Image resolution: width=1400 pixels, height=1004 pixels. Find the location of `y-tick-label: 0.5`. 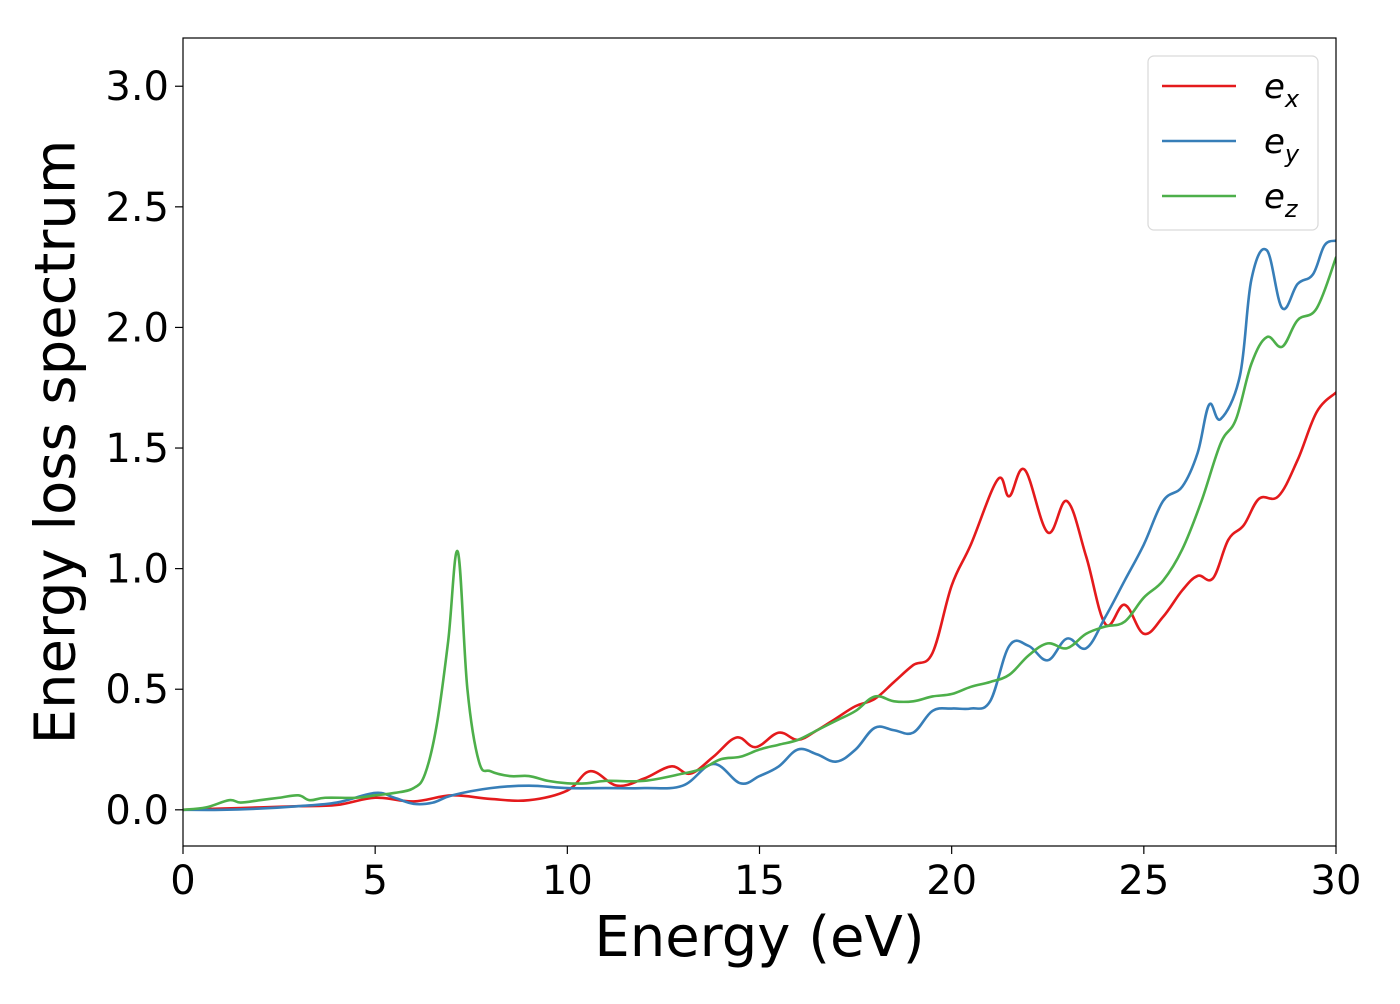

y-tick-label: 0.5 is located at coordinates (137, 690).